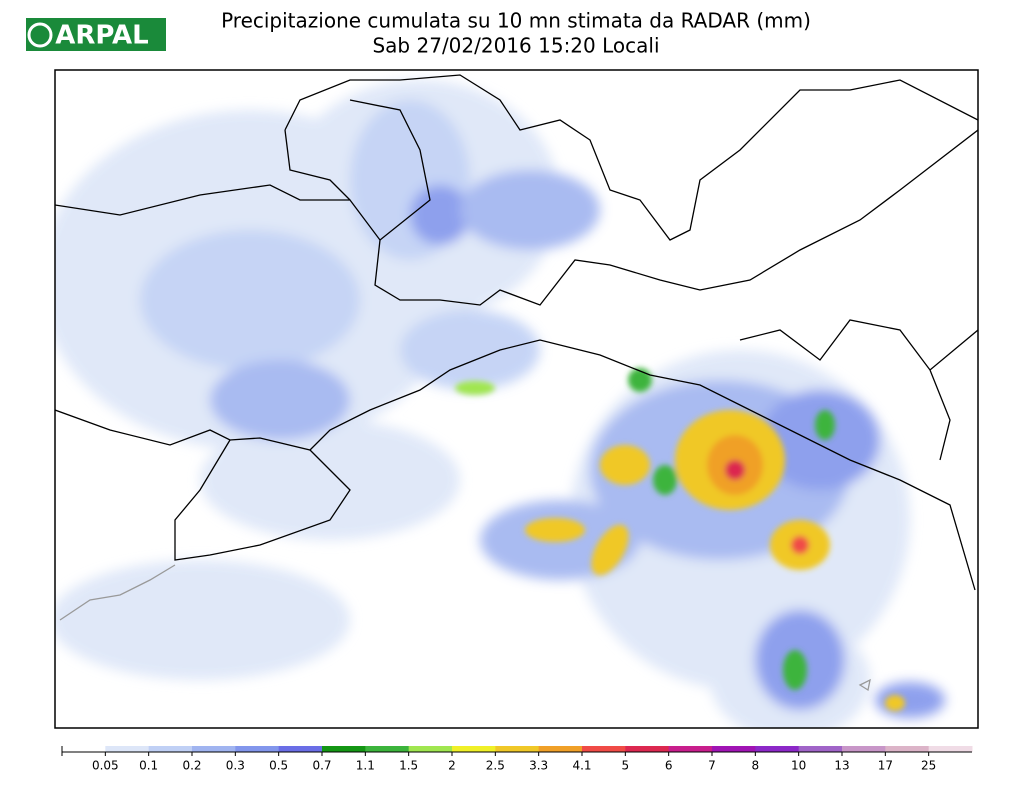  What do you see at coordinates (40, 35) in the screenshot?
I see `logo-icon` at bounding box center [40, 35].